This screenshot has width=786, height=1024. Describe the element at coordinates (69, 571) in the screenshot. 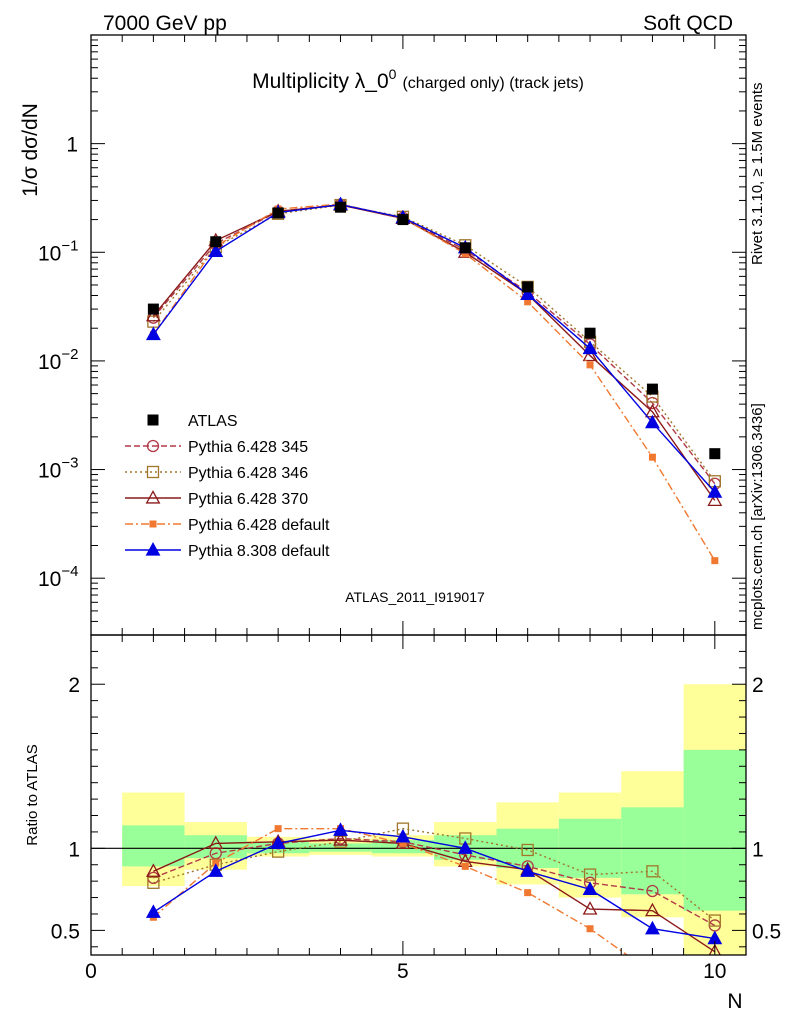

I see `y-tick-exp: −4` at that location.